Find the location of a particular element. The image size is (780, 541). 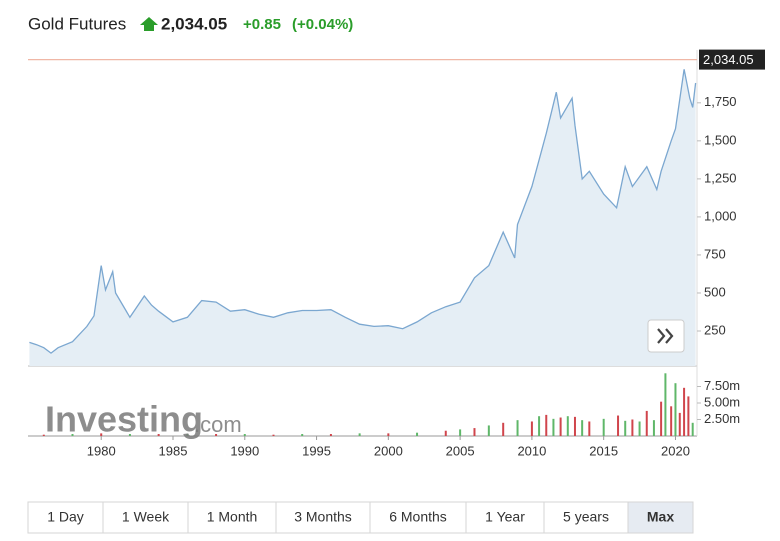

price-label-bg is located at coordinates (732, 59).